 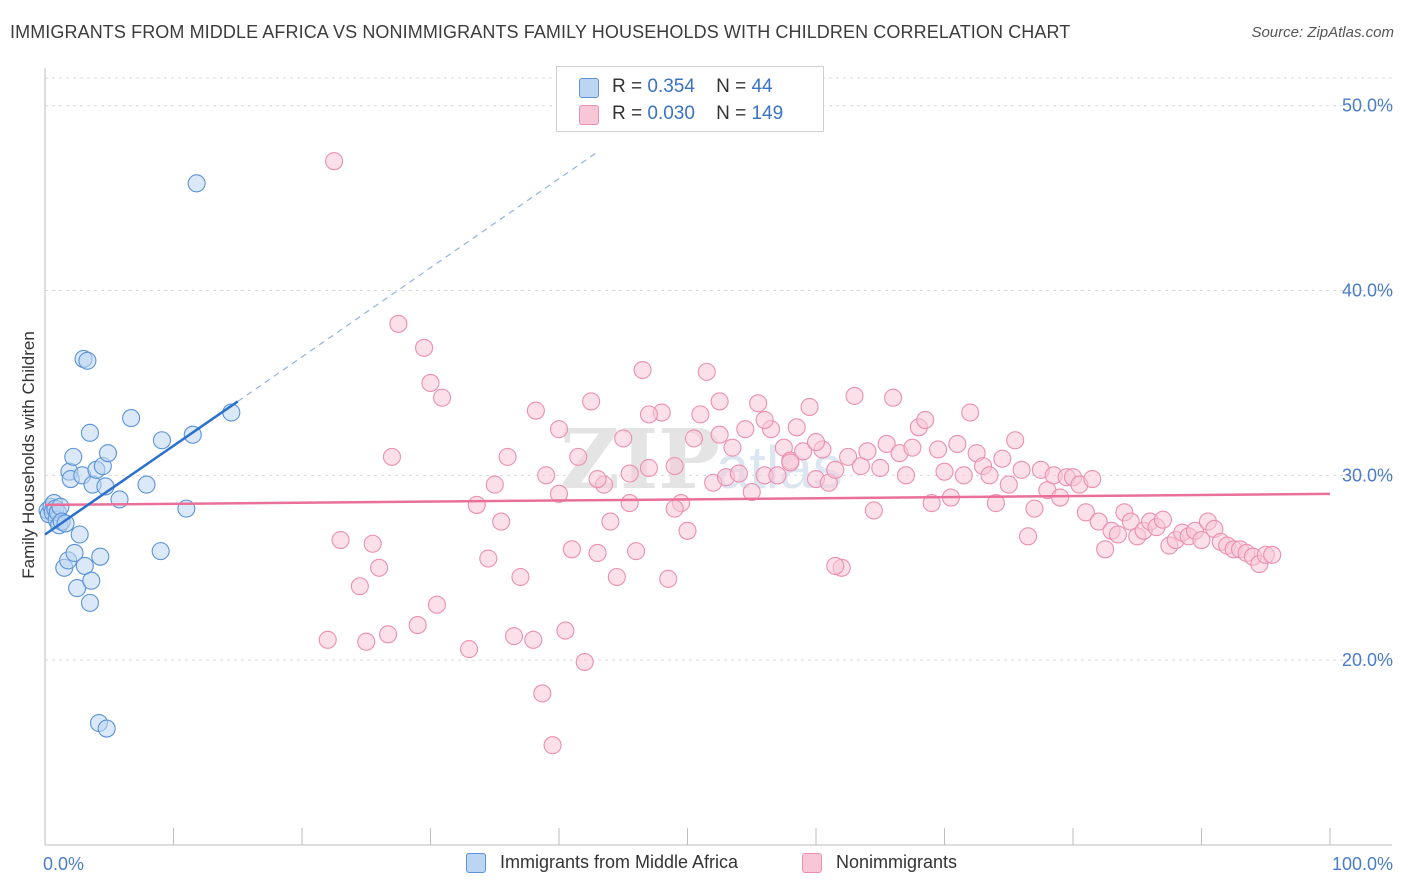 I want to click on legend-swatch-immigrants, so click(x=589, y=88).